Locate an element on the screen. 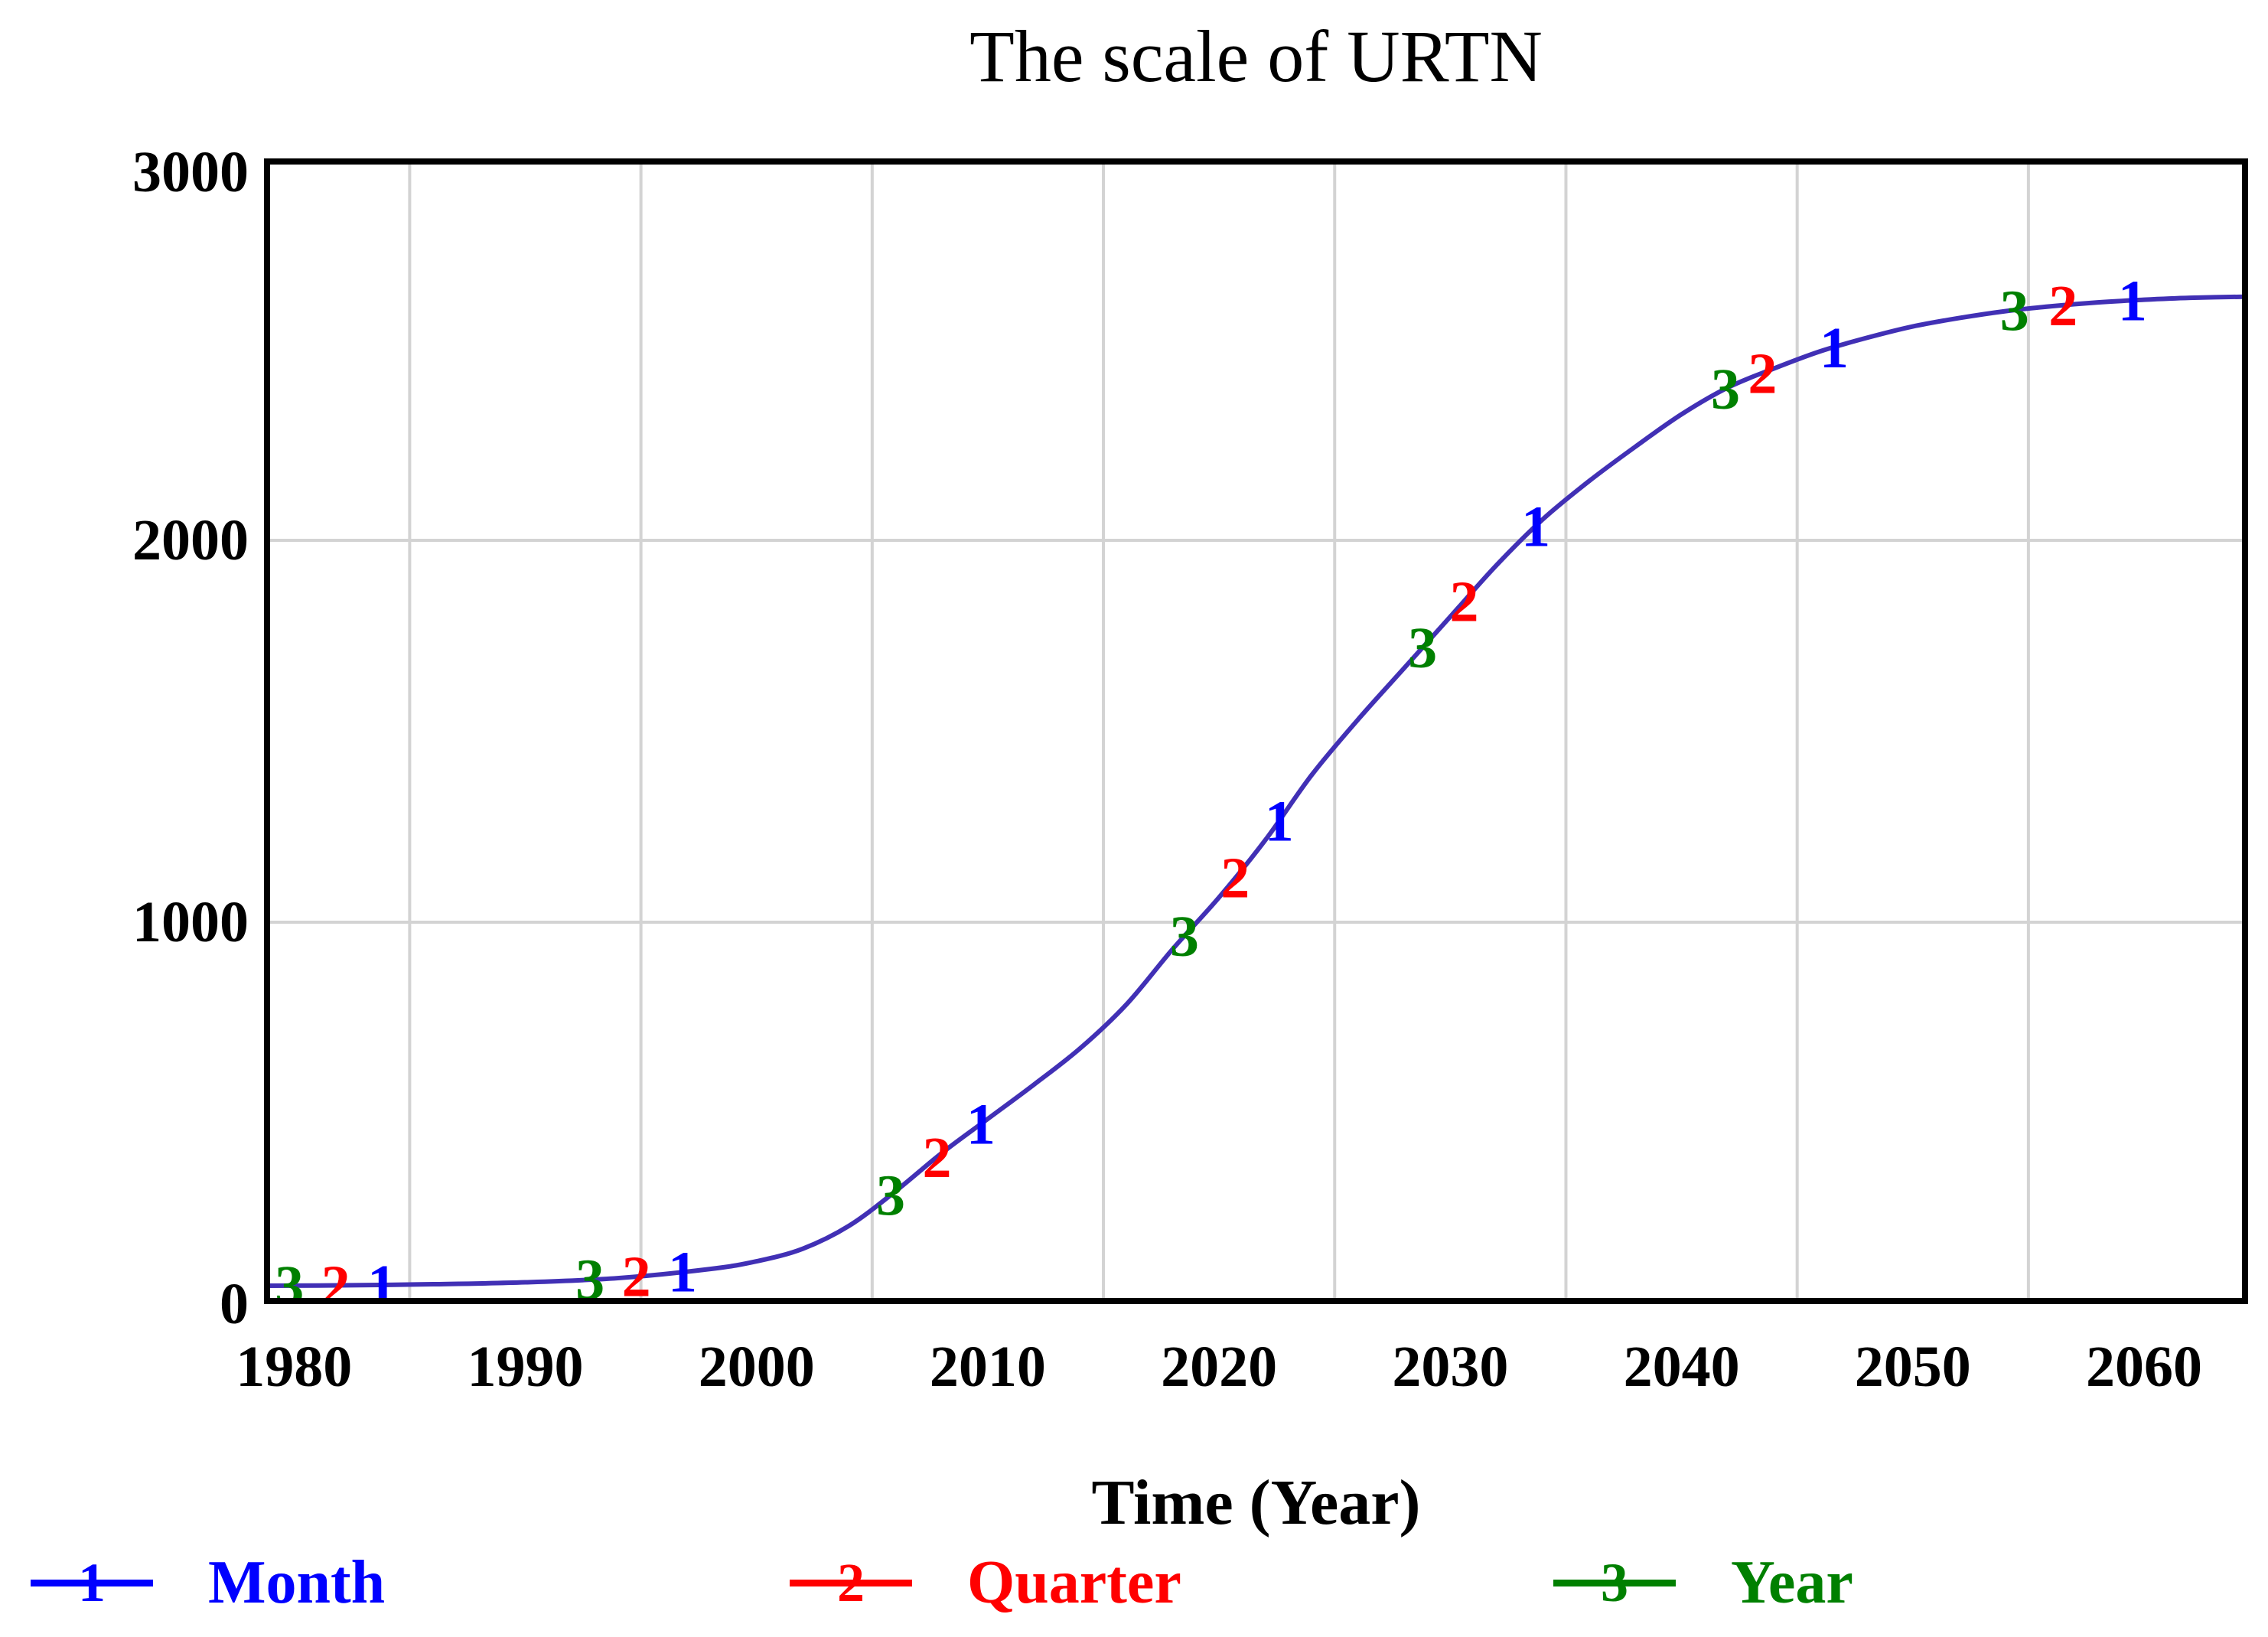  x-axis-title: Time (Year) is located at coordinates (1256, 1502).